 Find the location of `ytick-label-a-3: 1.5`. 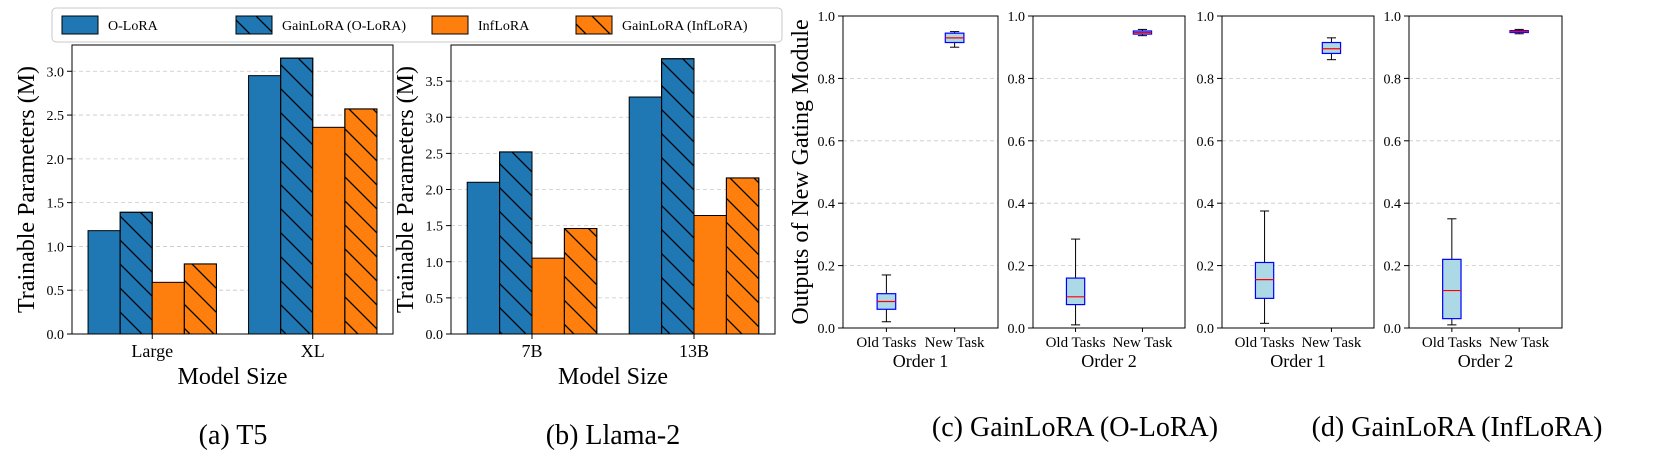

ytick-label-a-3: 1.5 is located at coordinates (56, 204).